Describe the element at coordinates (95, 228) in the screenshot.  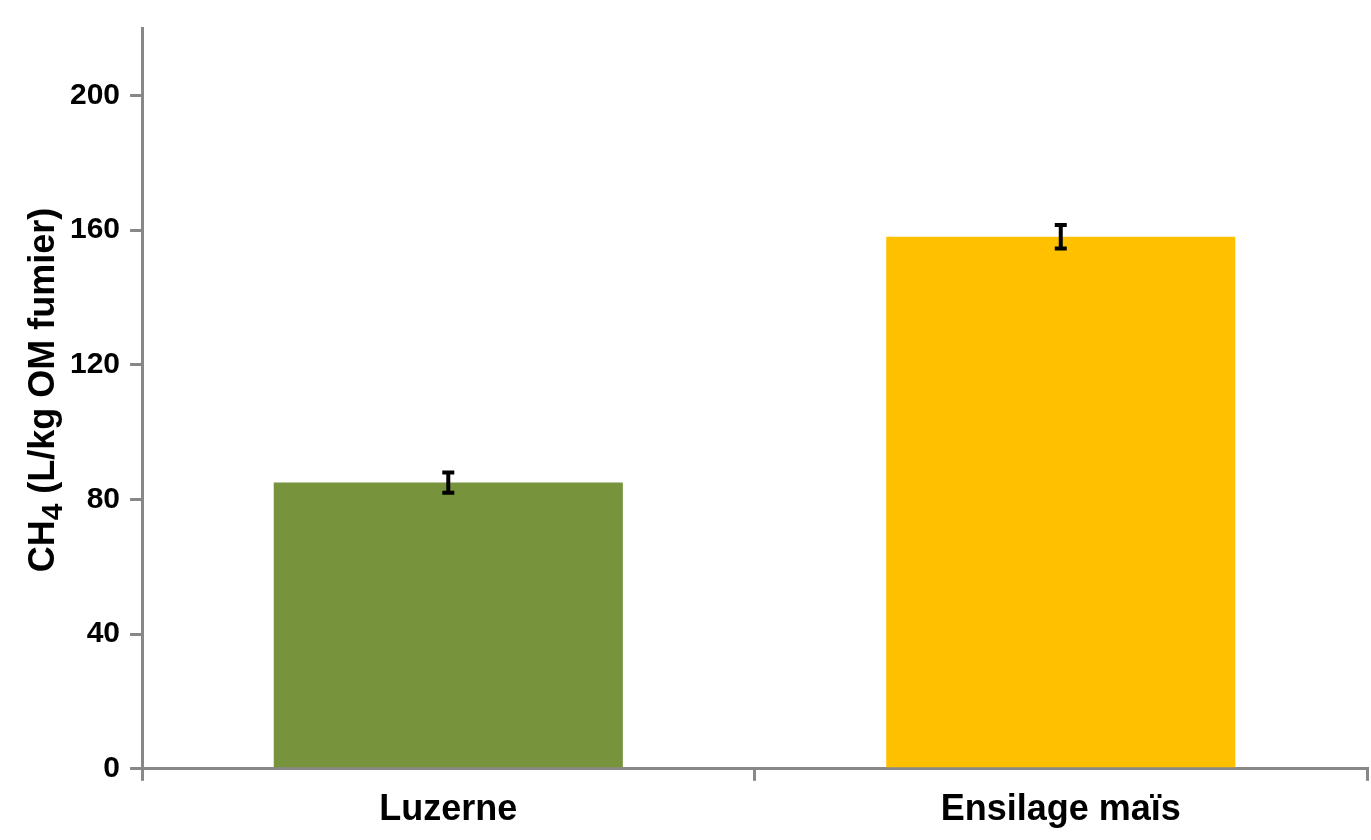
I see `y-tick-label: 160` at that location.